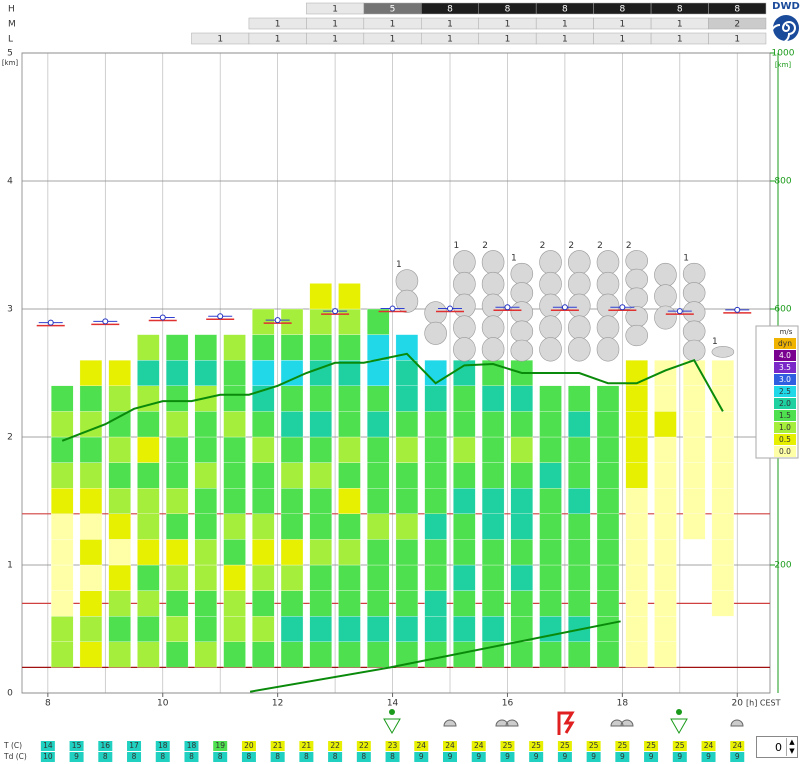 The height and width of the screenshot is (764, 800). Describe the element at coordinates (791, 747) in the screenshot. I see `spinner-arrows: ▲ ▼` at that location.